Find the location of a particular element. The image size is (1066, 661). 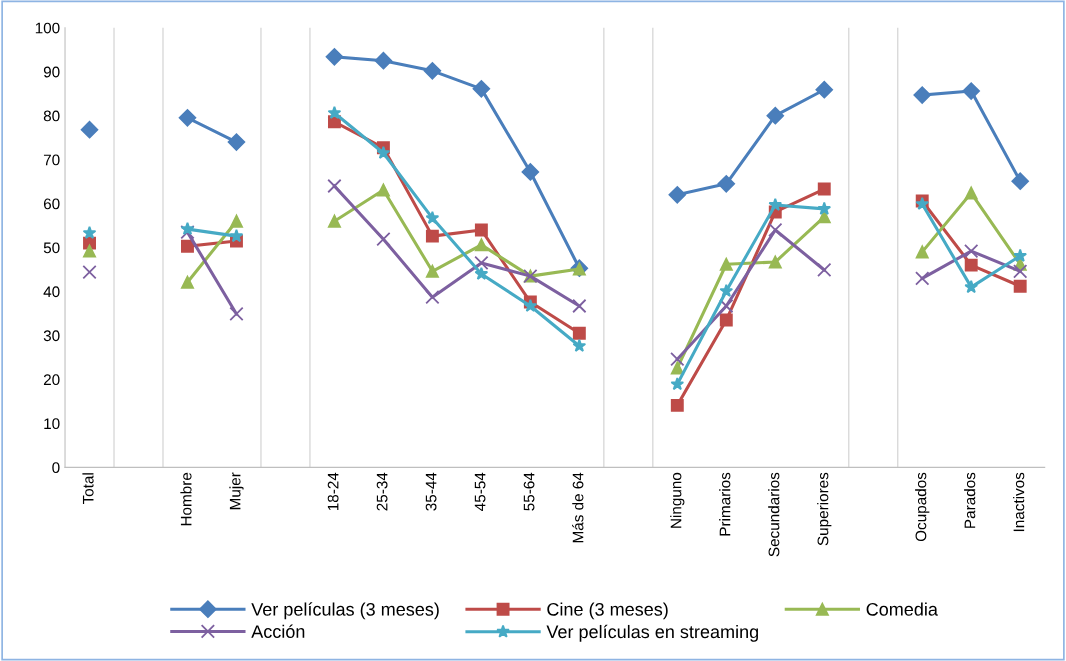

y-tick-label: 80 is located at coordinates (51, 116).